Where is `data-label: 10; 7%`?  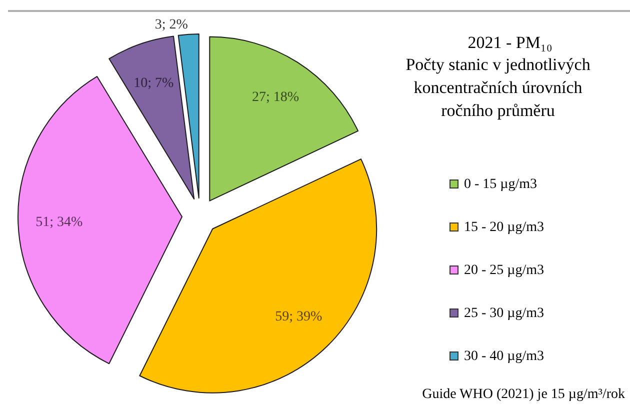 data-label: 10; 7% is located at coordinates (154, 83).